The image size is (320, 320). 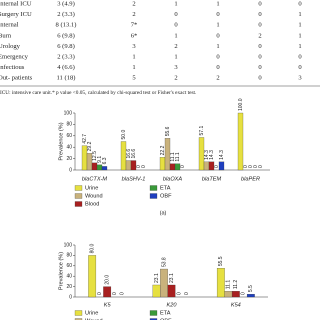 What do you see at coordinates (12, 67) in the screenshot?
I see `row-label: Infectious` at bounding box center [12, 67].